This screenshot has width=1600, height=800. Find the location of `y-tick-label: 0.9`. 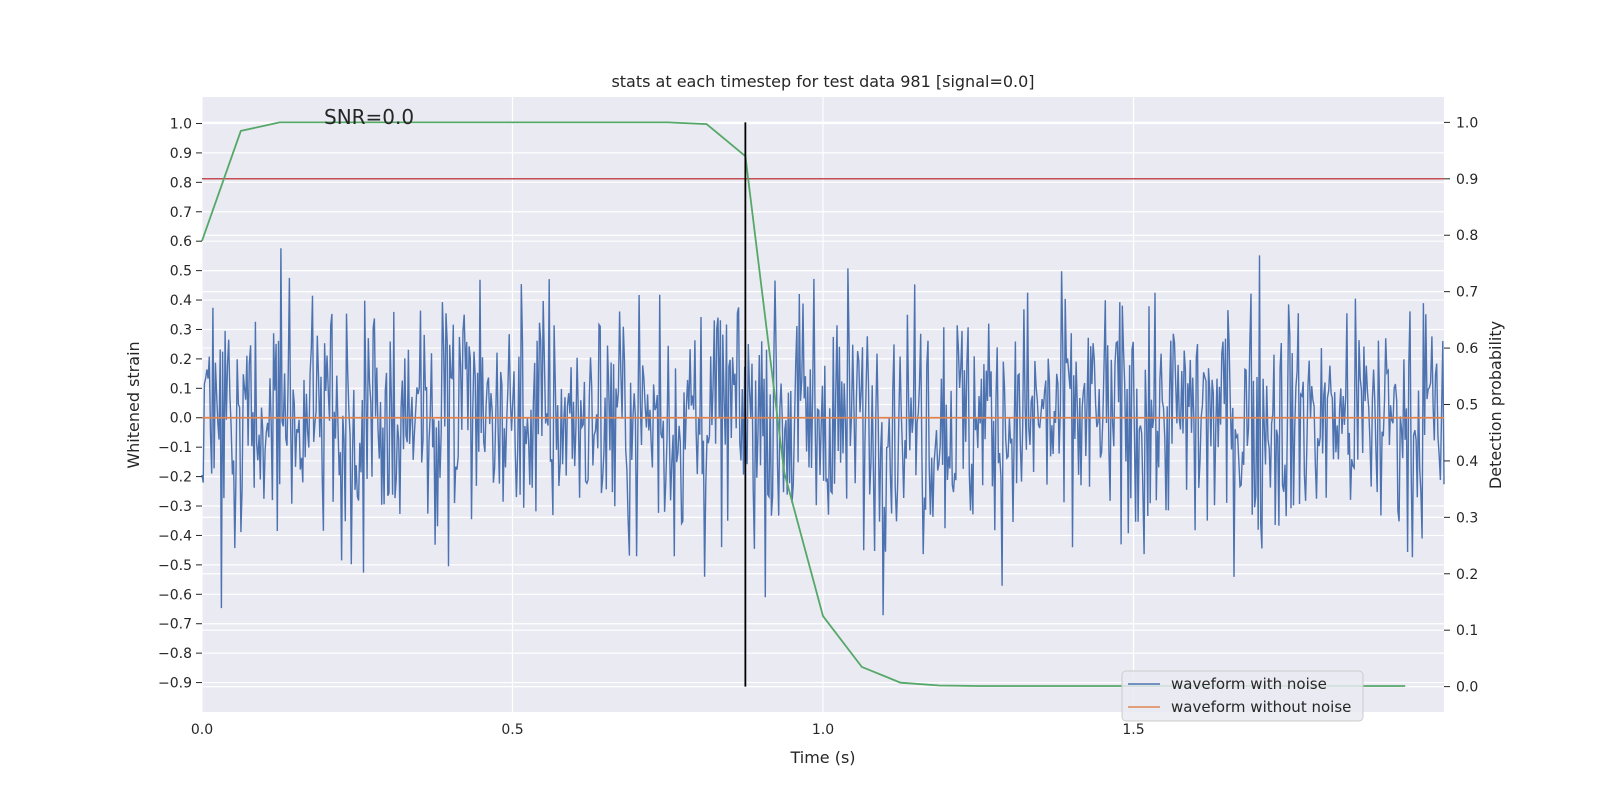

y-tick-label: 0.9 is located at coordinates (181, 154).